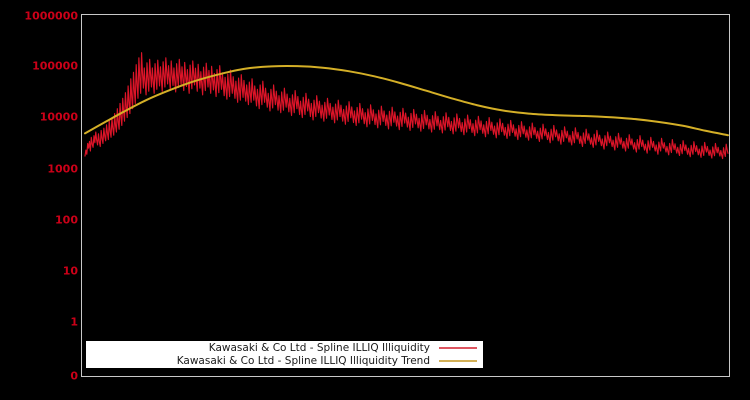  What do you see at coordinates (62, 169) in the screenshot?
I see `y-tick-label-1000: 1000` at bounding box center [62, 169].